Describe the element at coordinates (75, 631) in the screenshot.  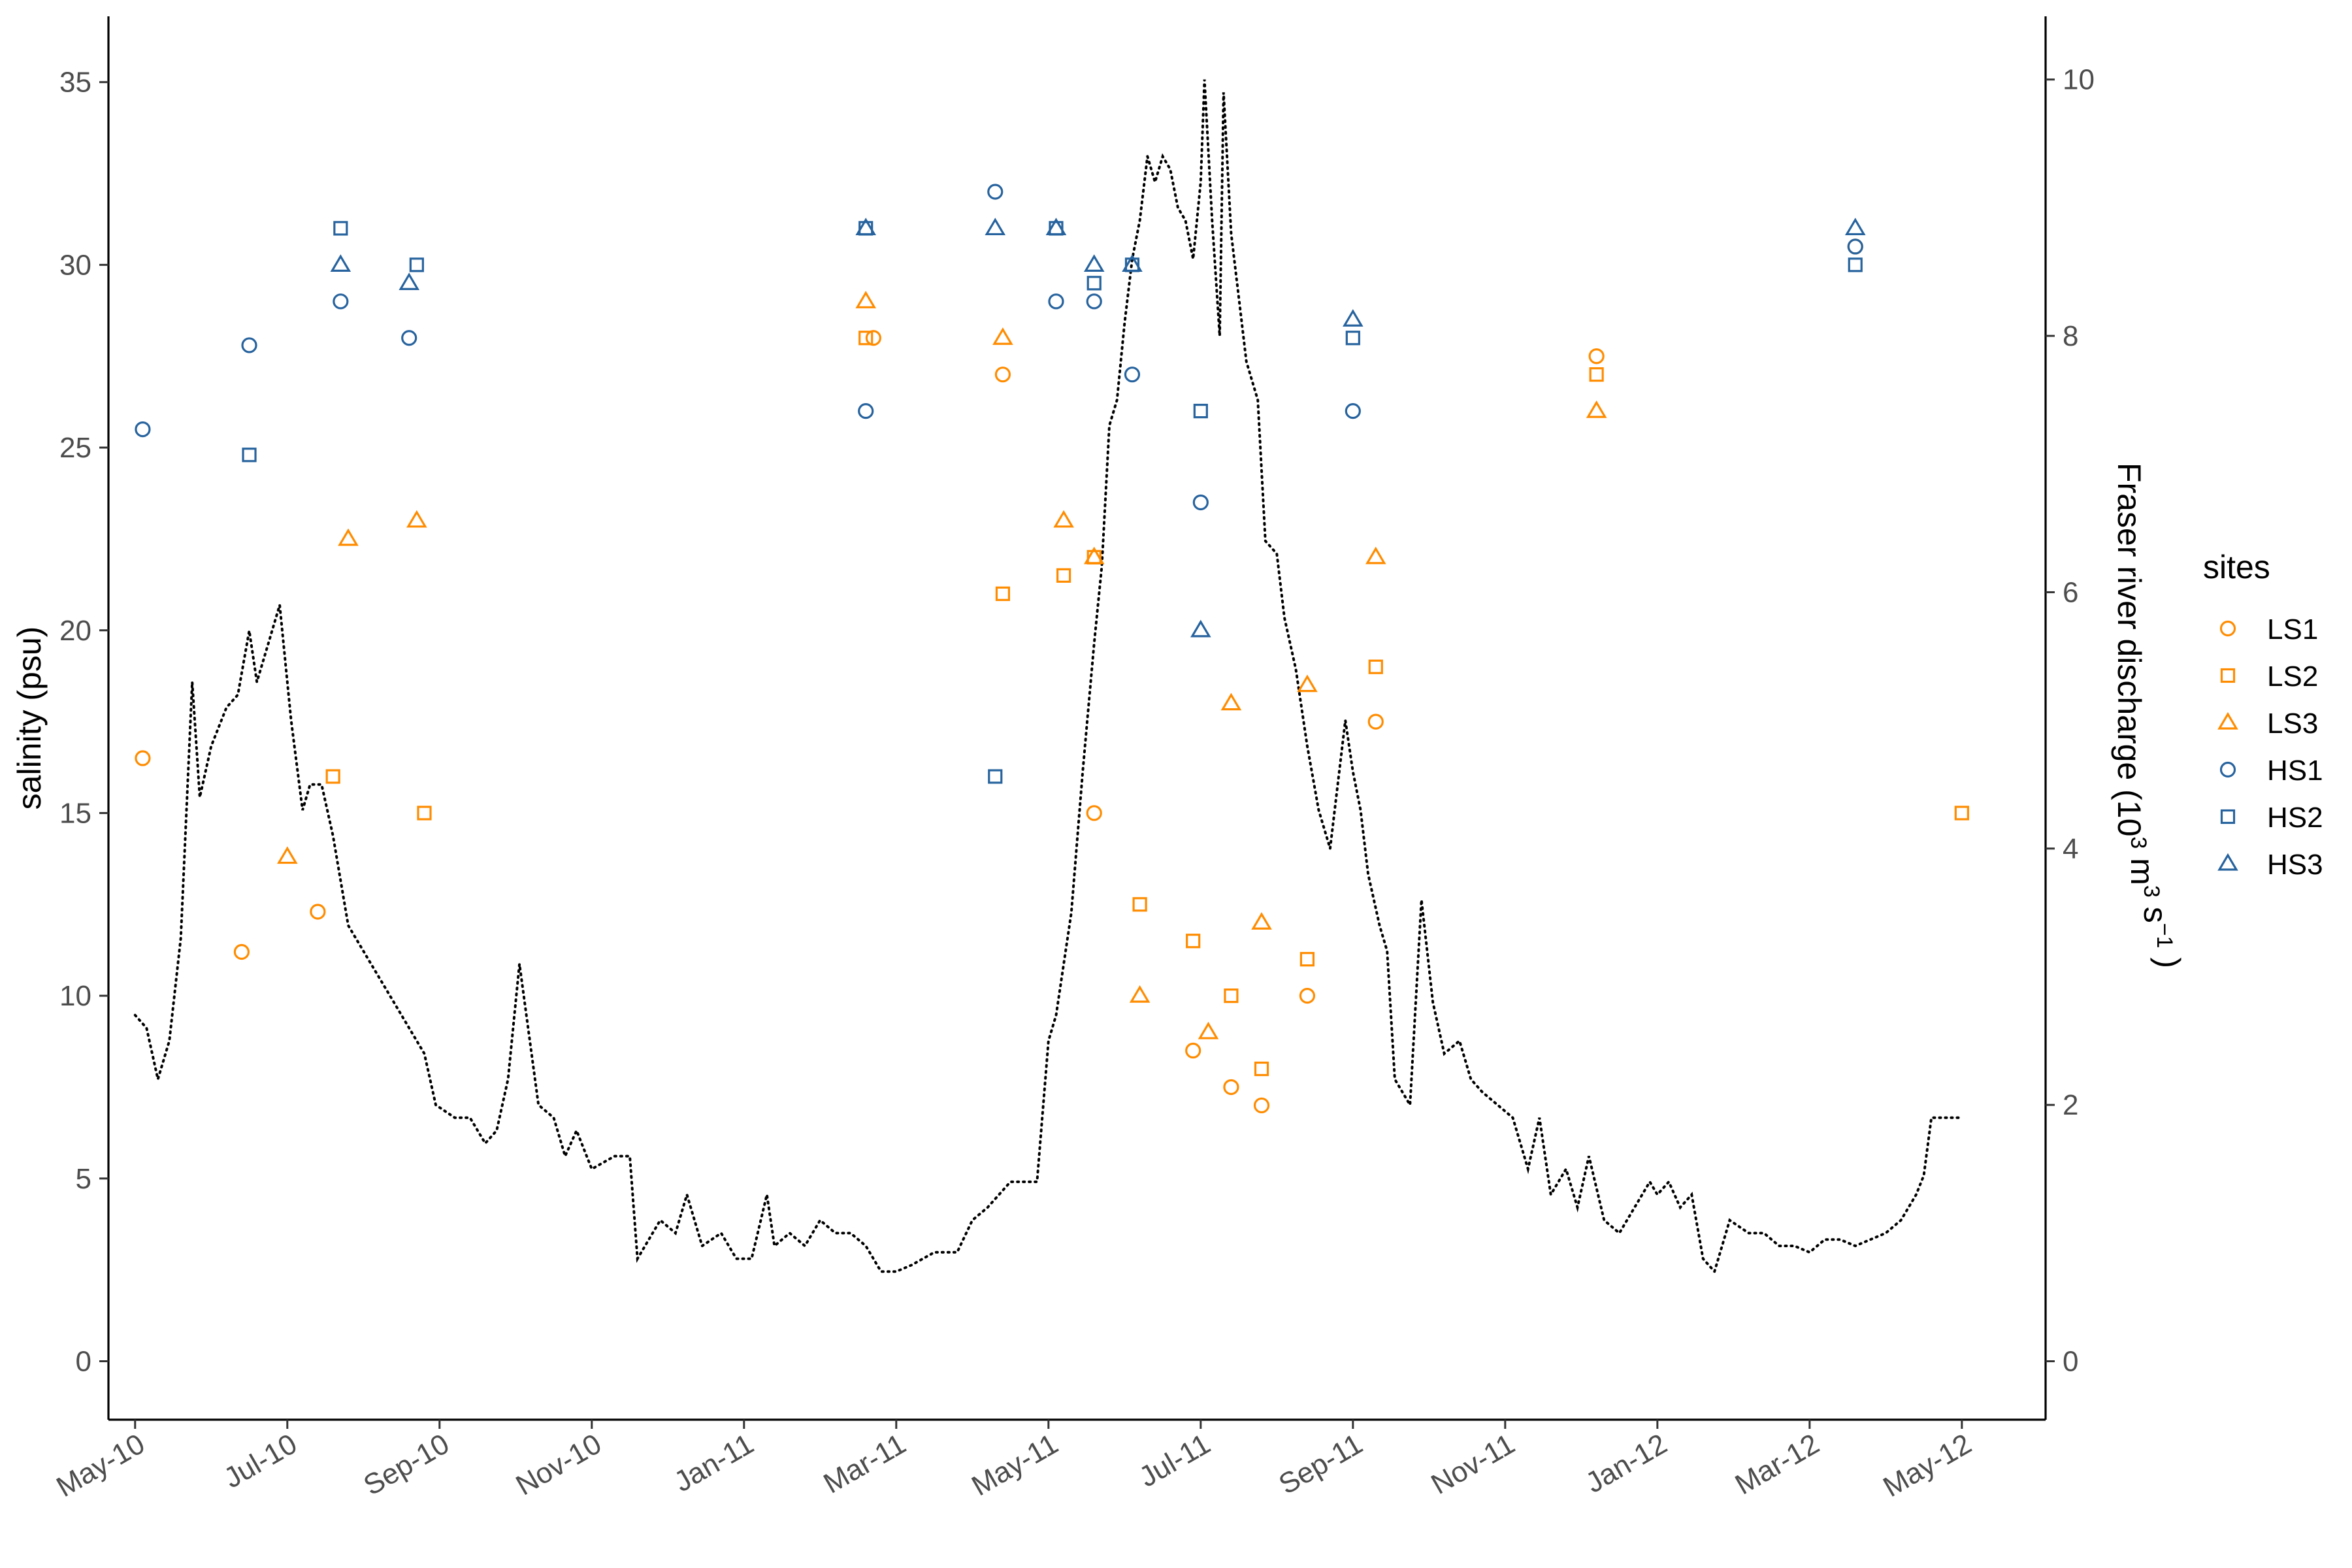
I see `left-tick-label: 20` at that location.